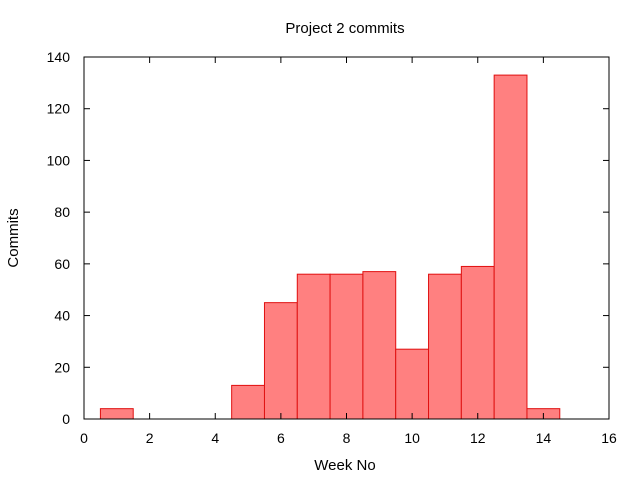 This screenshot has width=640, height=480. I want to click on x-tick-label-14: 14, so click(544, 438).